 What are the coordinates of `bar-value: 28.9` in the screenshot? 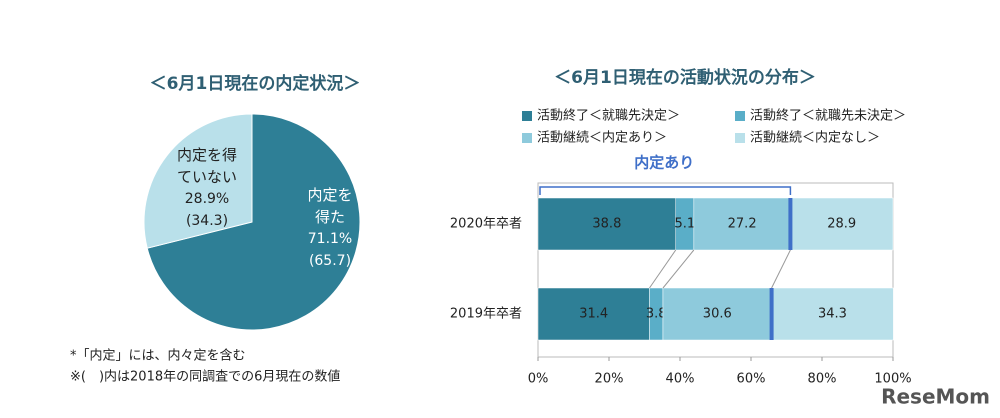 It's located at (841, 224).